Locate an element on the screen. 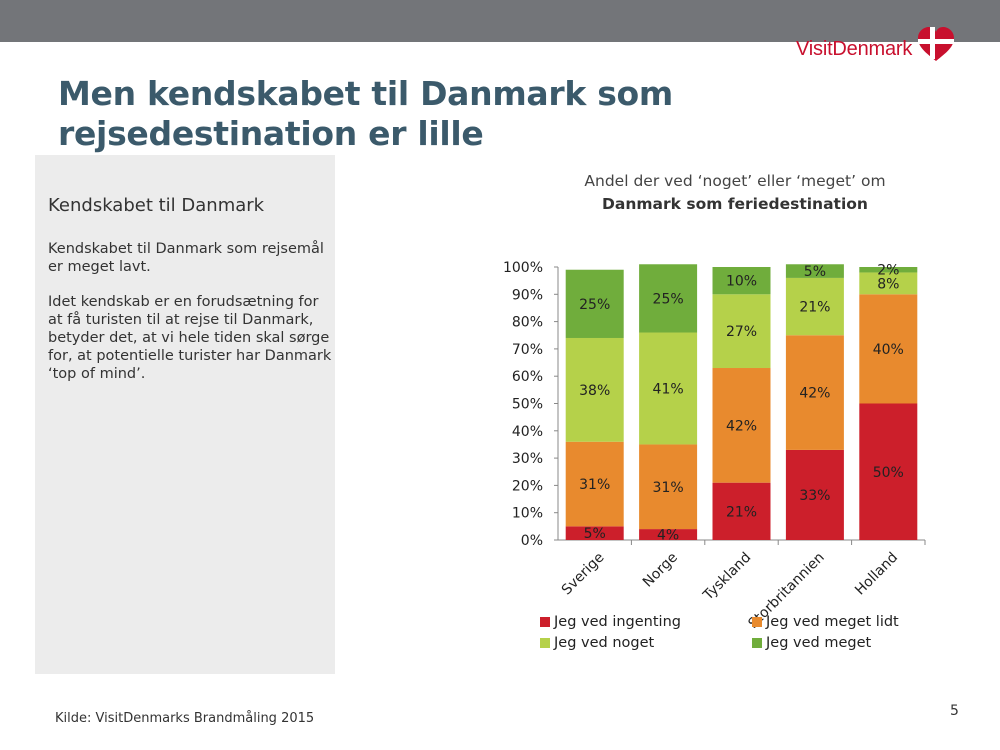 The image size is (1000, 750). y-tick-label: 70% is located at coordinates (527, 350).